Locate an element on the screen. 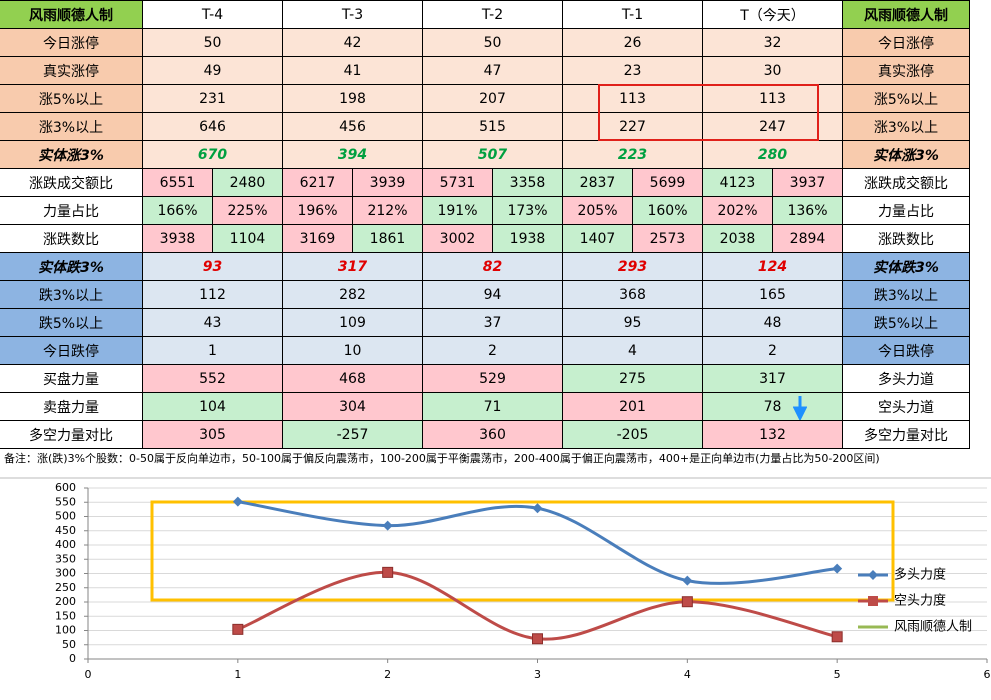  row-label: 多空力量对比 is located at coordinates (71, 434).